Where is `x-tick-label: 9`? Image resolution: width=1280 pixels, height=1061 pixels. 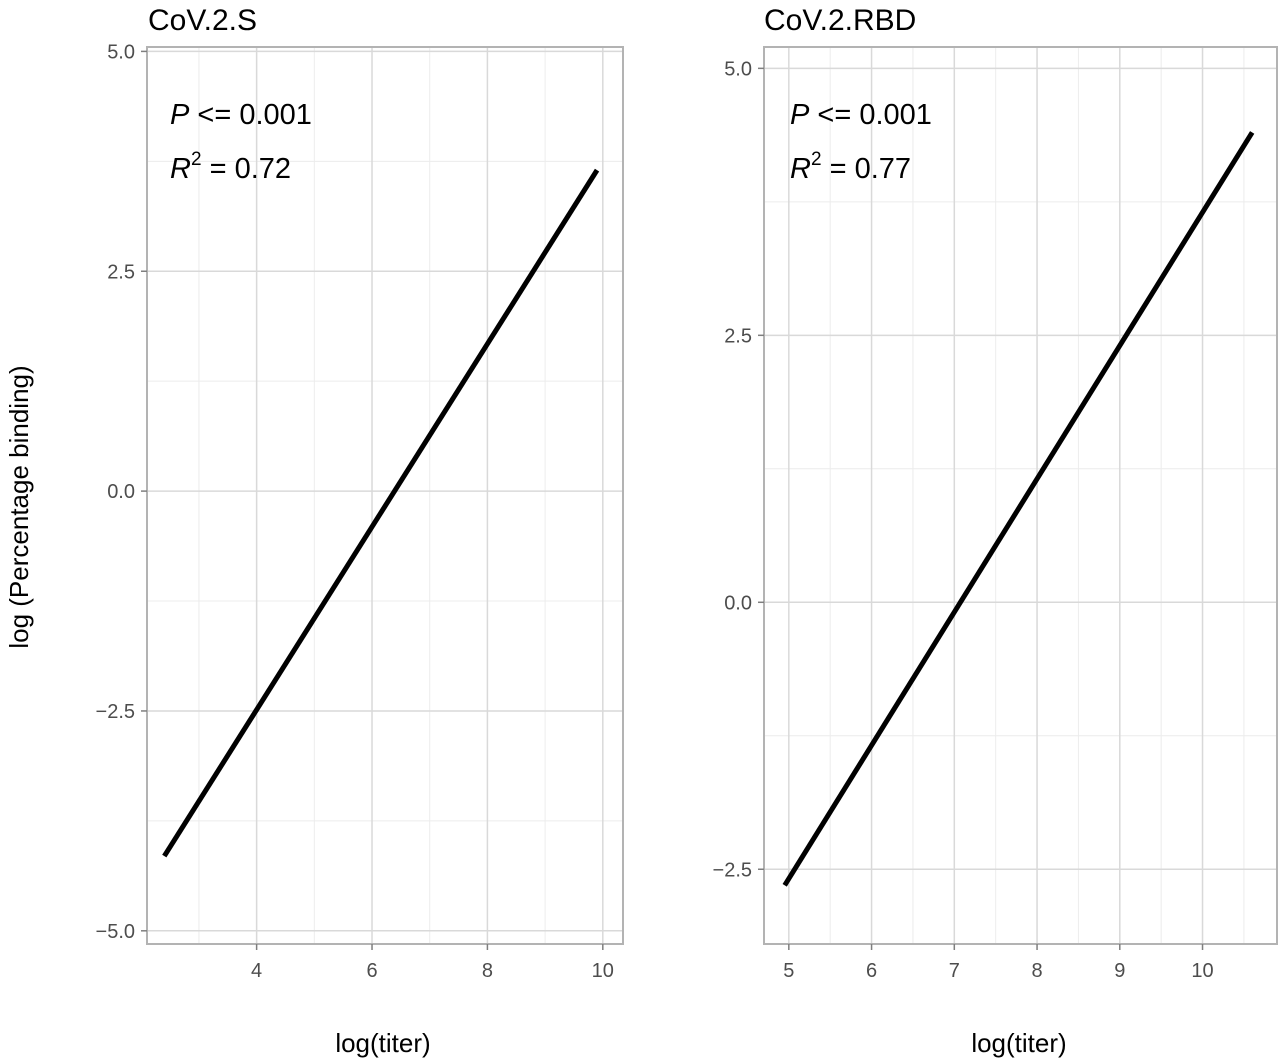
x-tick-label: 9 is located at coordinates (1119, 971).